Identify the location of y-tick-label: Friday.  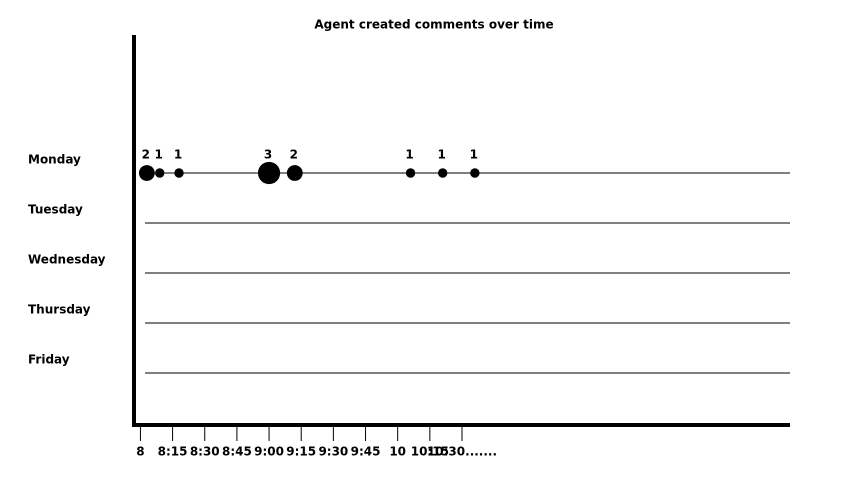
(49, 360).